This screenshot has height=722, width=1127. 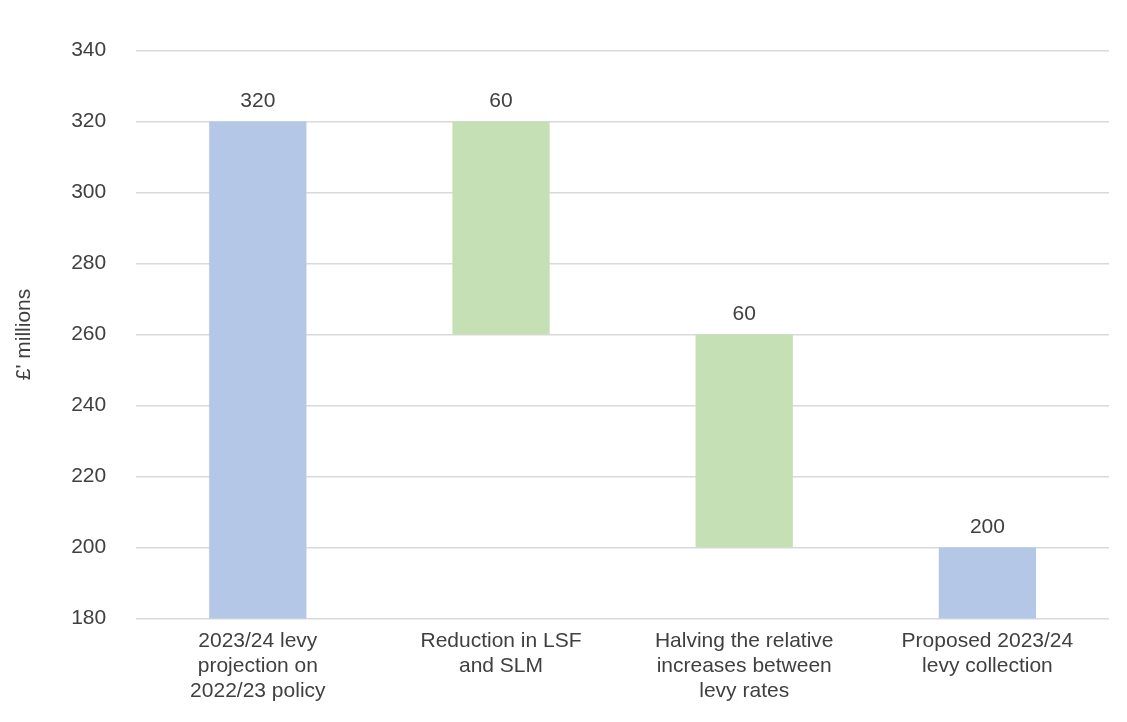 What do you see at coordinates (23, 334) in the screenshot?
I see `y-axis-title: £' millions` at bounding box center [23, 334].